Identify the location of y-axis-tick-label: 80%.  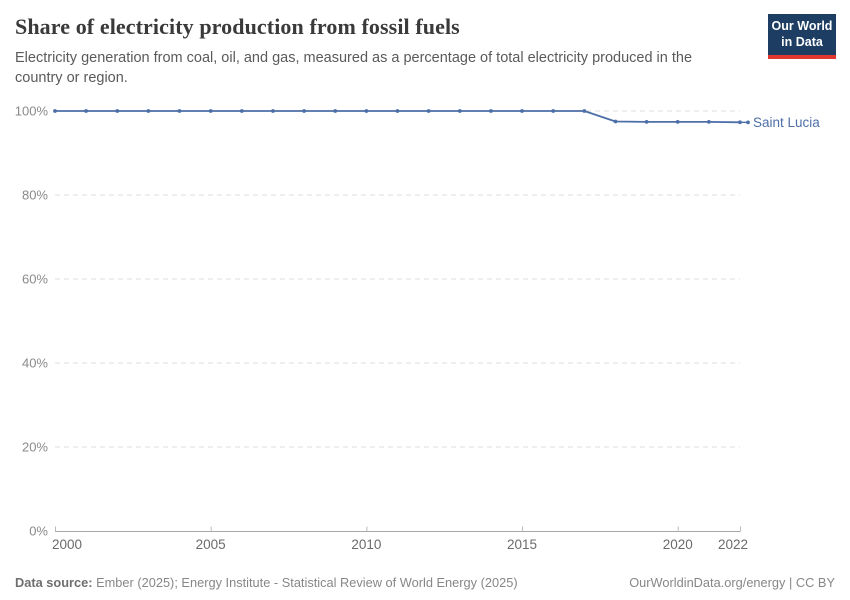
(35, 195).